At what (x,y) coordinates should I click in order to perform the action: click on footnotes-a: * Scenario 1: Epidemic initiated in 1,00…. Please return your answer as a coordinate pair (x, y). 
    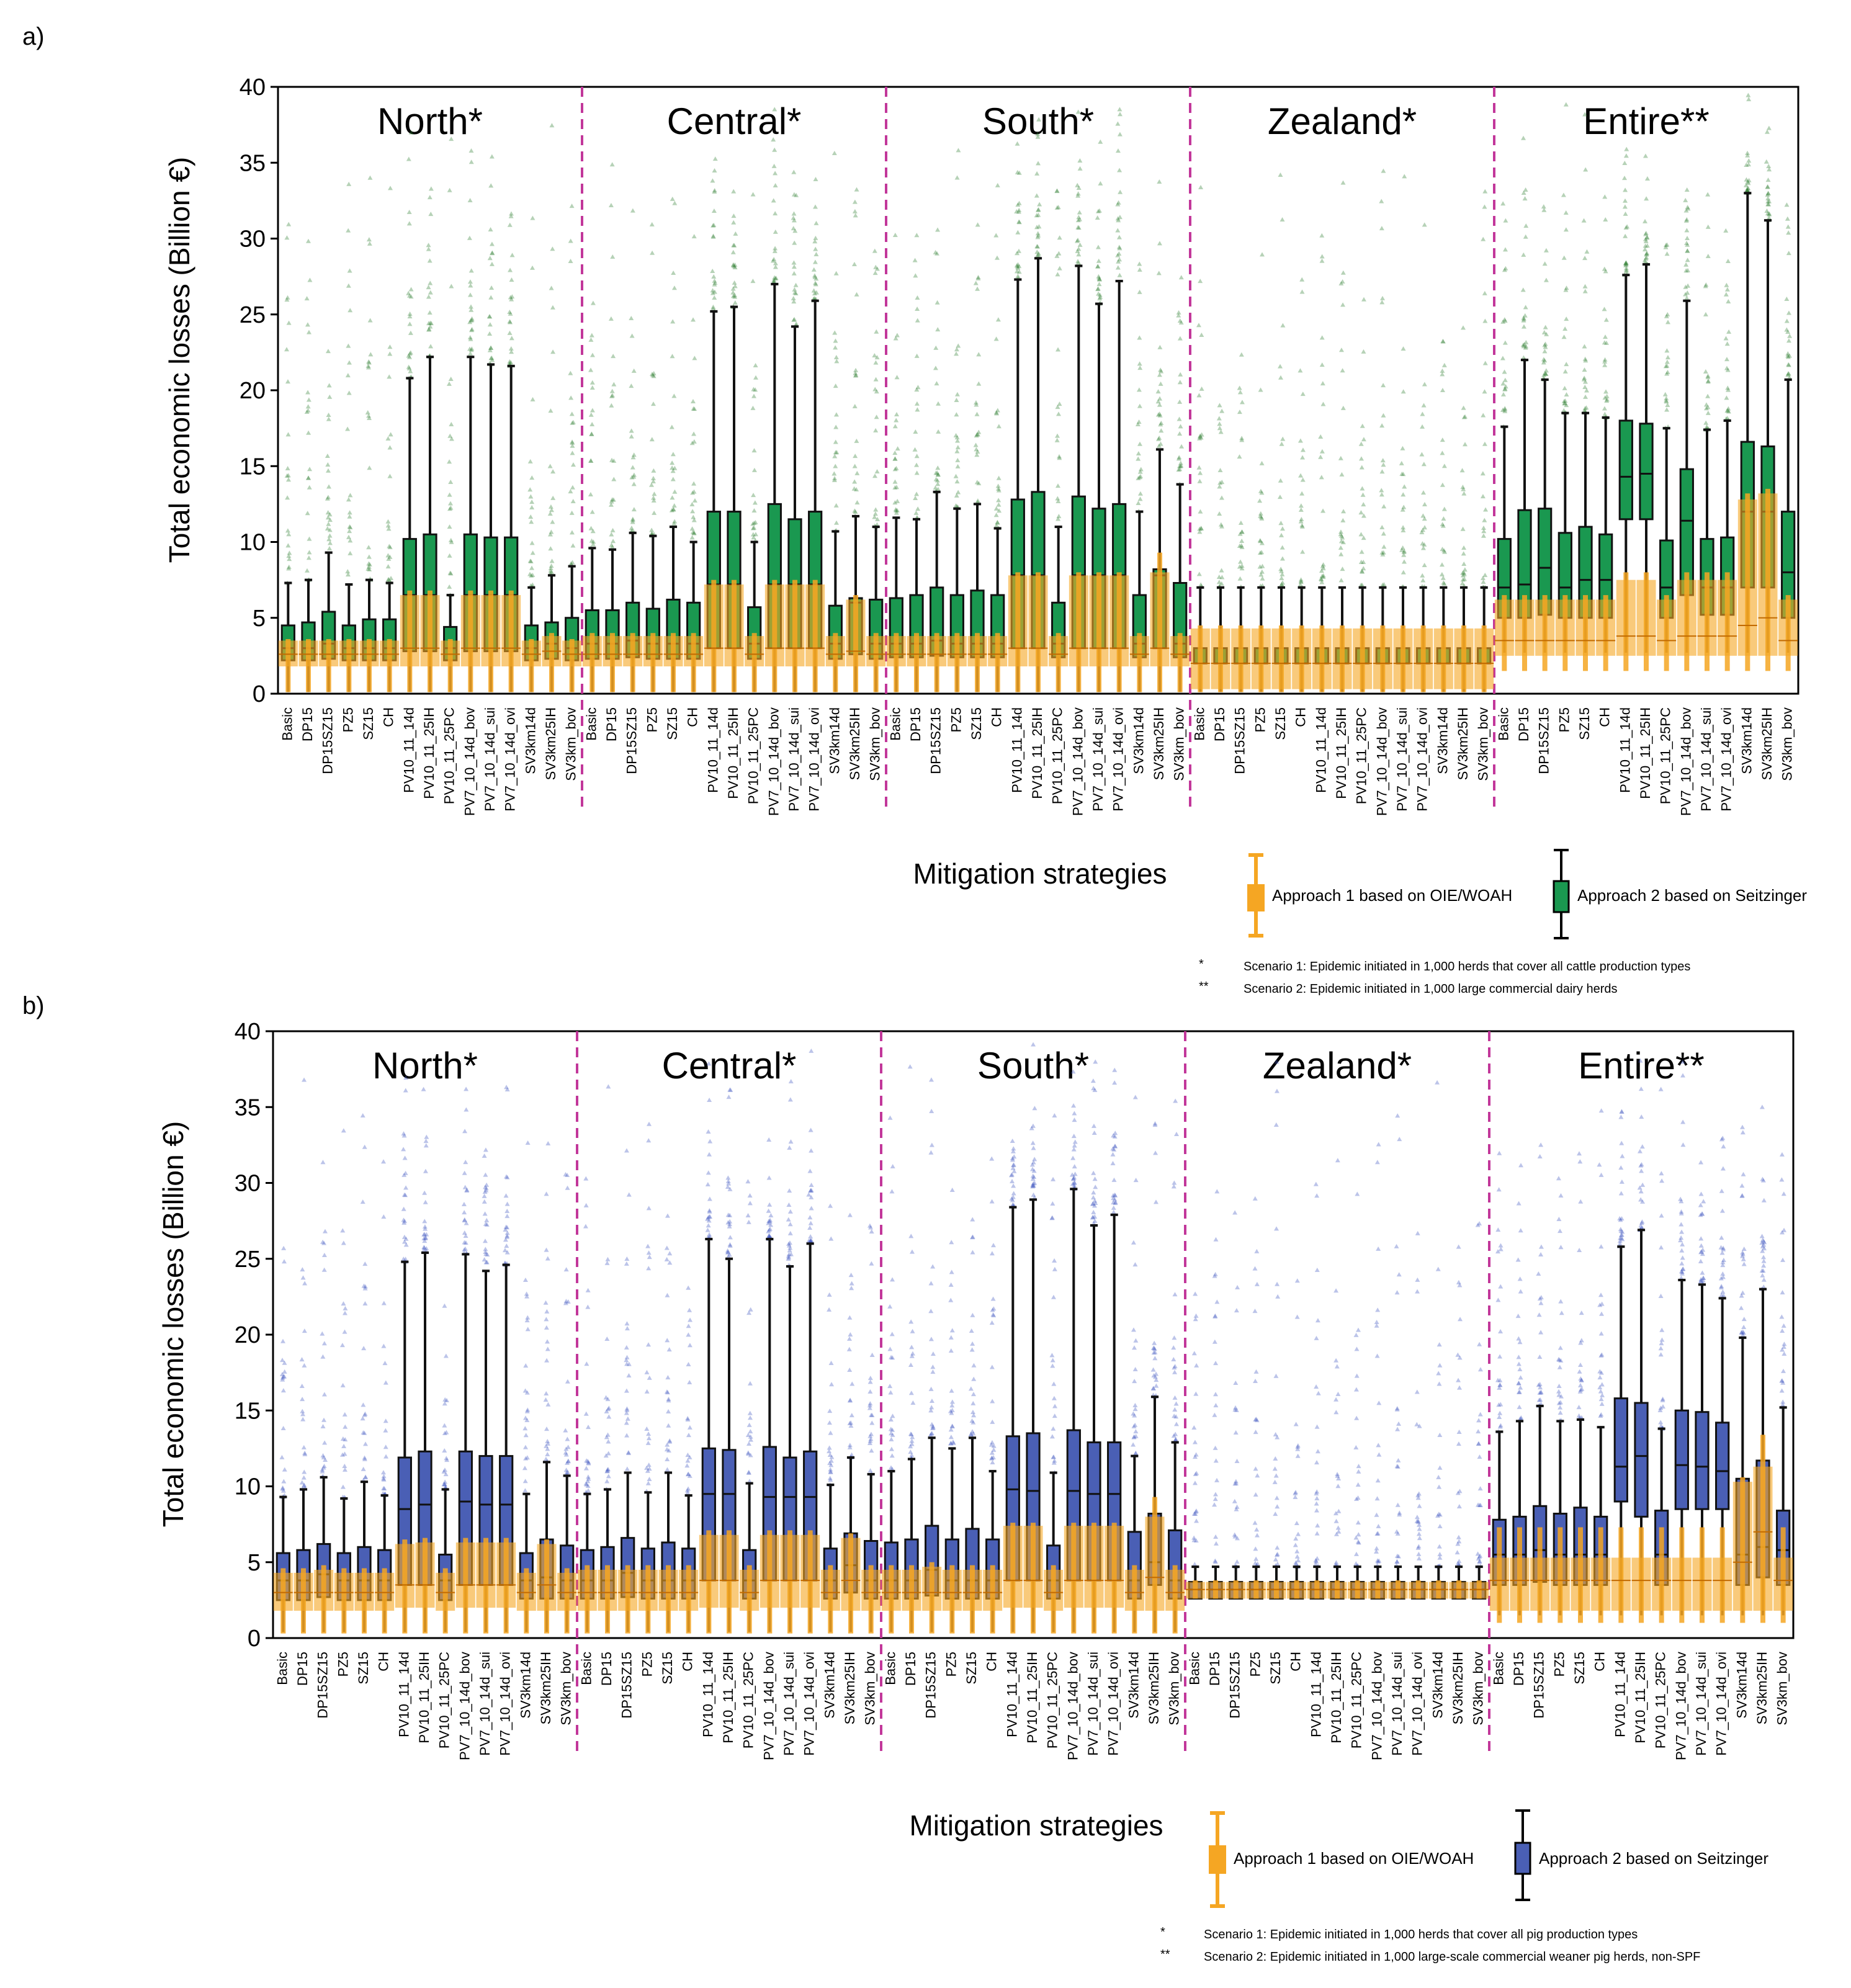
    Looking at the image, I should click on (1445, 976).